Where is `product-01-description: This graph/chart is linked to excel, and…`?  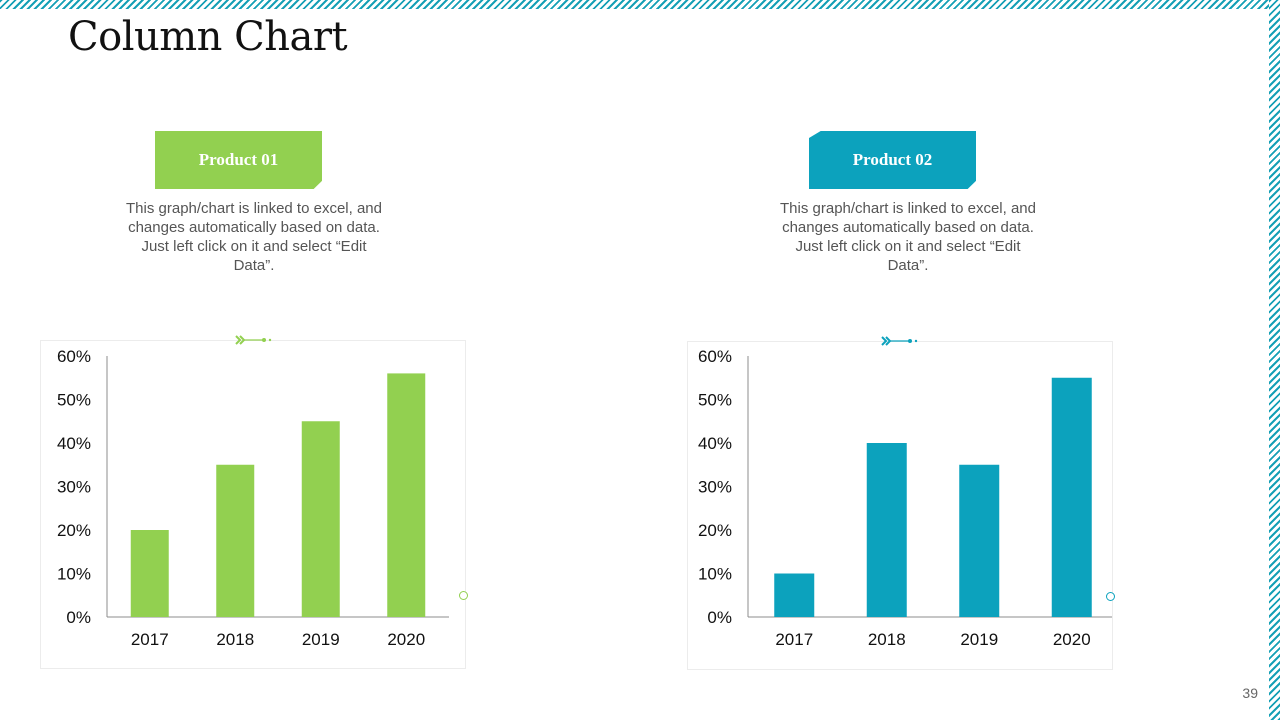
product-01-description: This graph/chart is linked to excel, and… is located at coordinates (254, 237).